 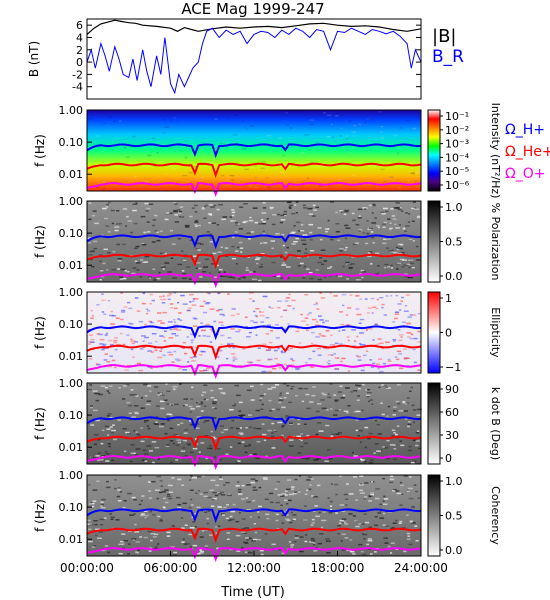 I want to click on kdotb-spectrogram, so click(x=254, y=423).